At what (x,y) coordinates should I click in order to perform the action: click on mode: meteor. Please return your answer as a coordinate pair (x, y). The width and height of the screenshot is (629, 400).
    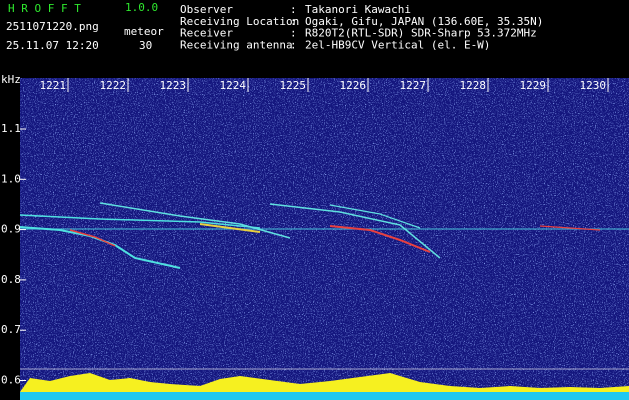
    Looking at the image, I should click on (144, 31).